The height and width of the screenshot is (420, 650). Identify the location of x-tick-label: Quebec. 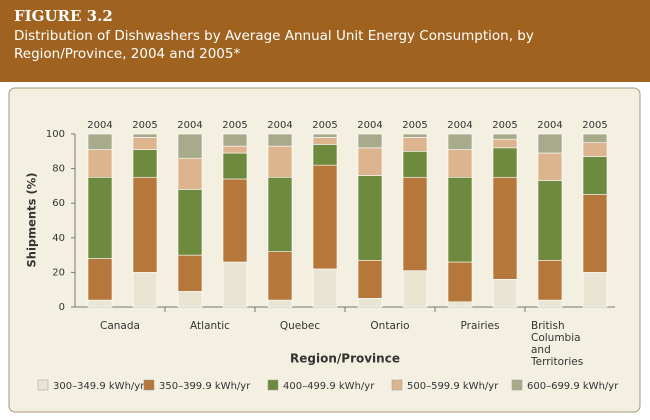
(300, 326).